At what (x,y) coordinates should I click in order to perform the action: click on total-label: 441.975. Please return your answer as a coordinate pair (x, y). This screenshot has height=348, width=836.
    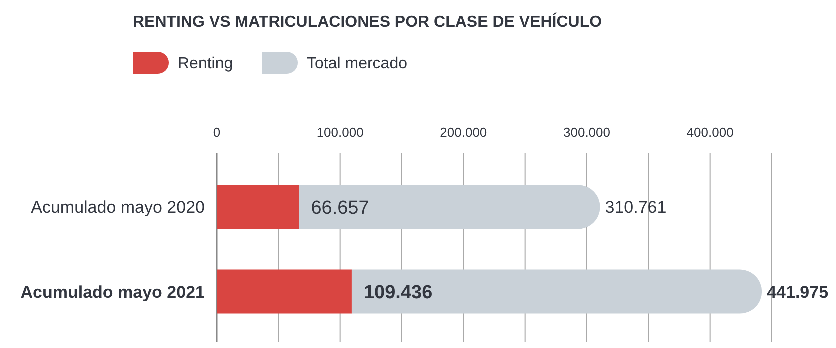
    Looking at the image, I should click on (798, 292).